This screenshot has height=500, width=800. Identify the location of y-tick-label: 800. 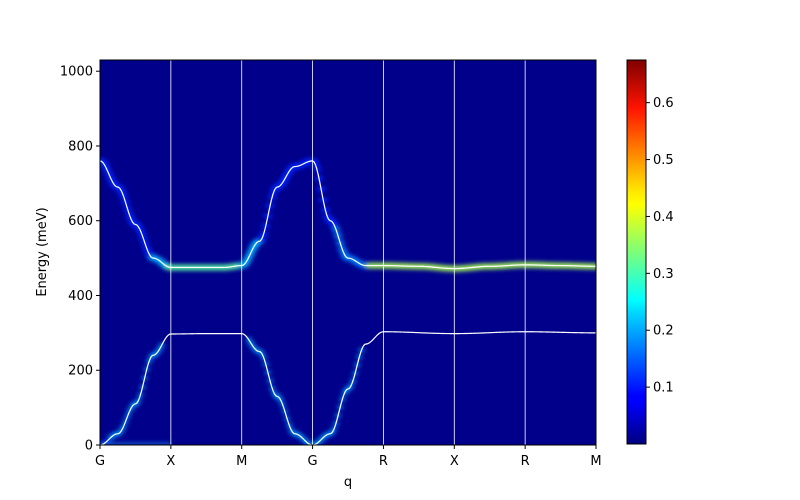
(80, 146).